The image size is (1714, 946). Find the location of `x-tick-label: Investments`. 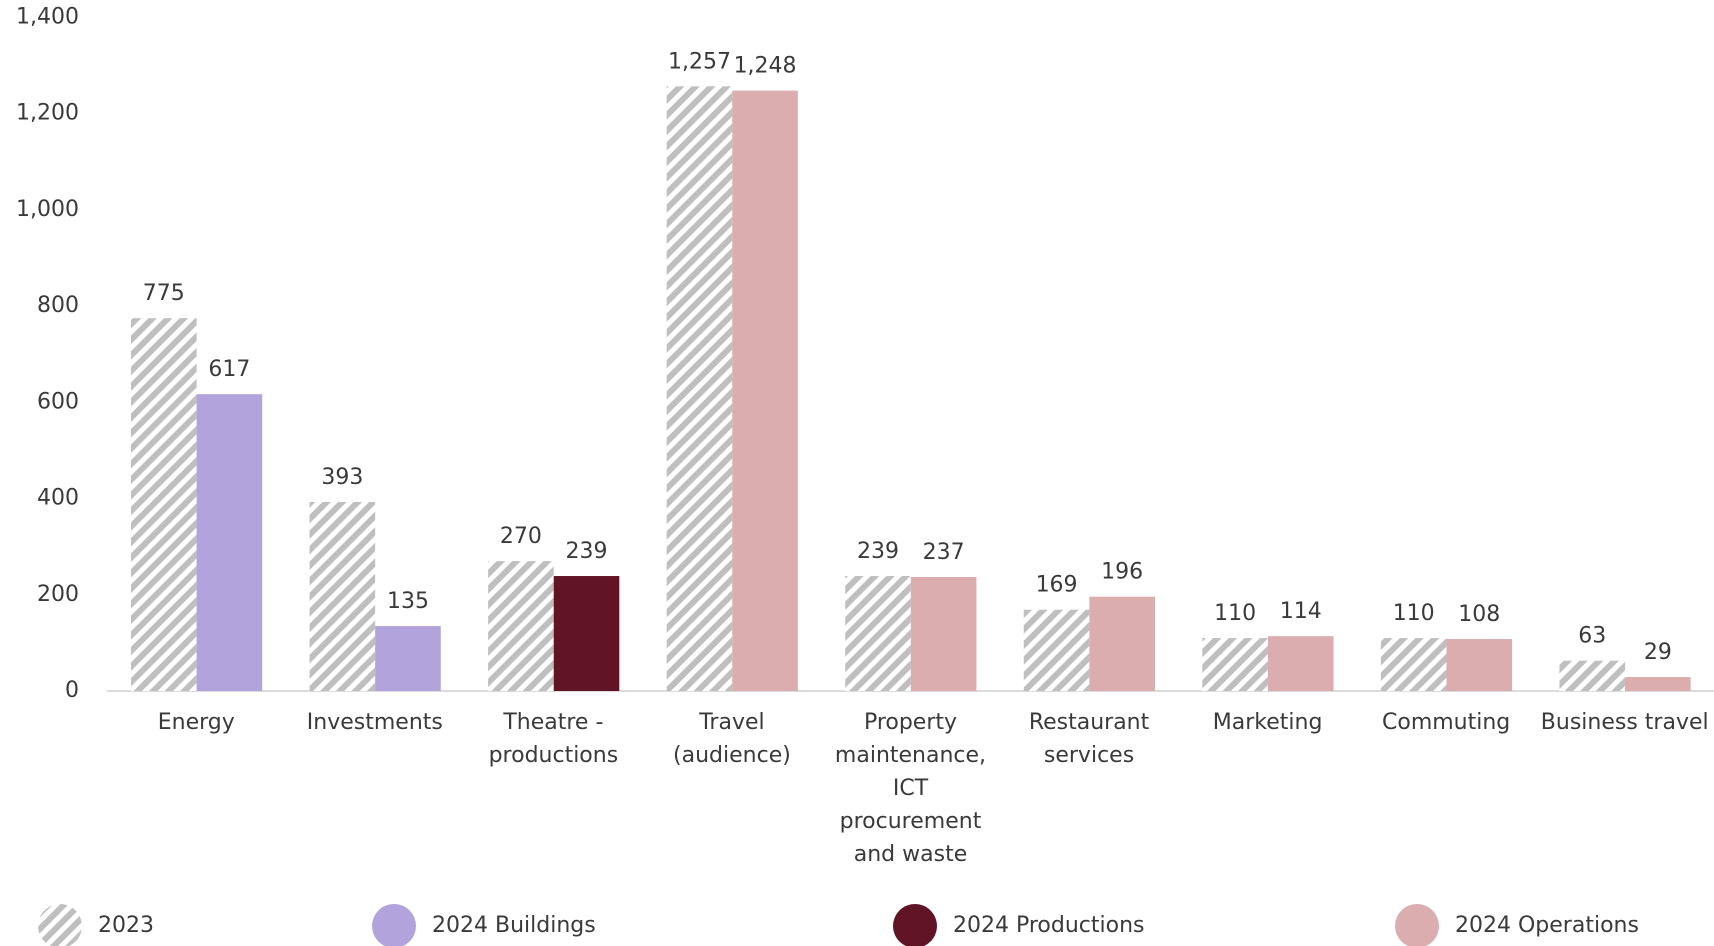

x-tick-label: Investments is located at coordinates (374, 722).